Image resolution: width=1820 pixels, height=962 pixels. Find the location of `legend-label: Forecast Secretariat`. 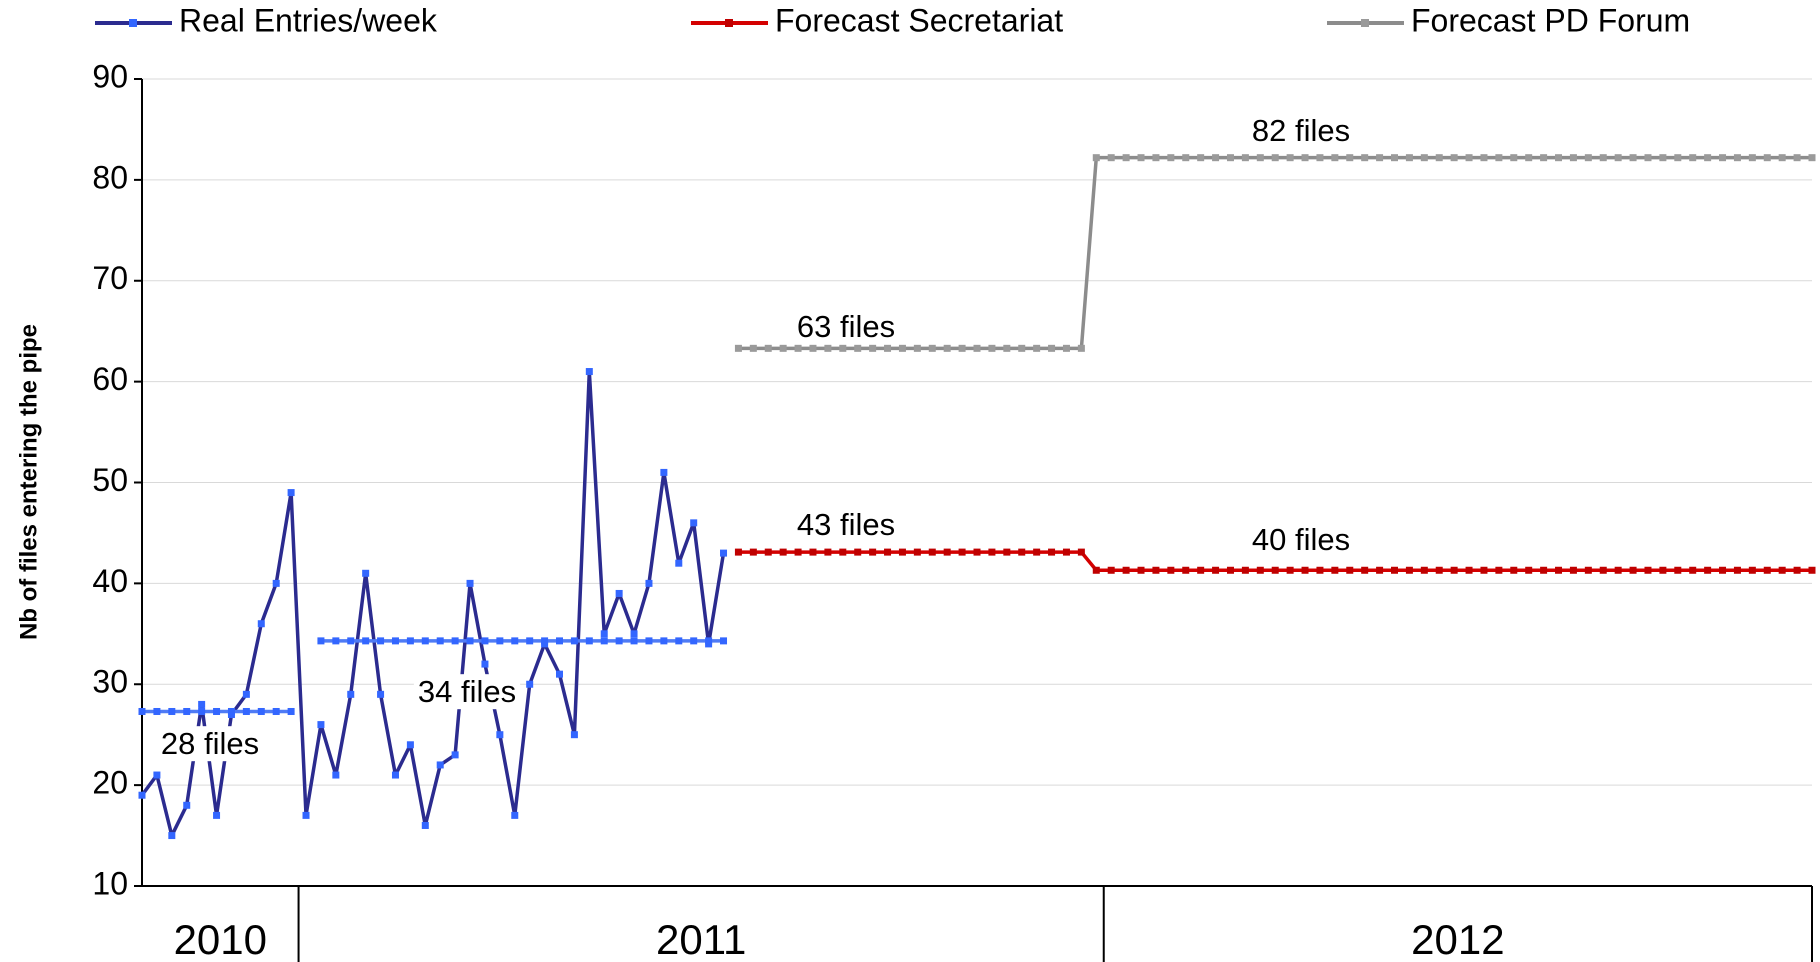

legend-label: Forecast Secretariat is located at coordinates (919, 20).